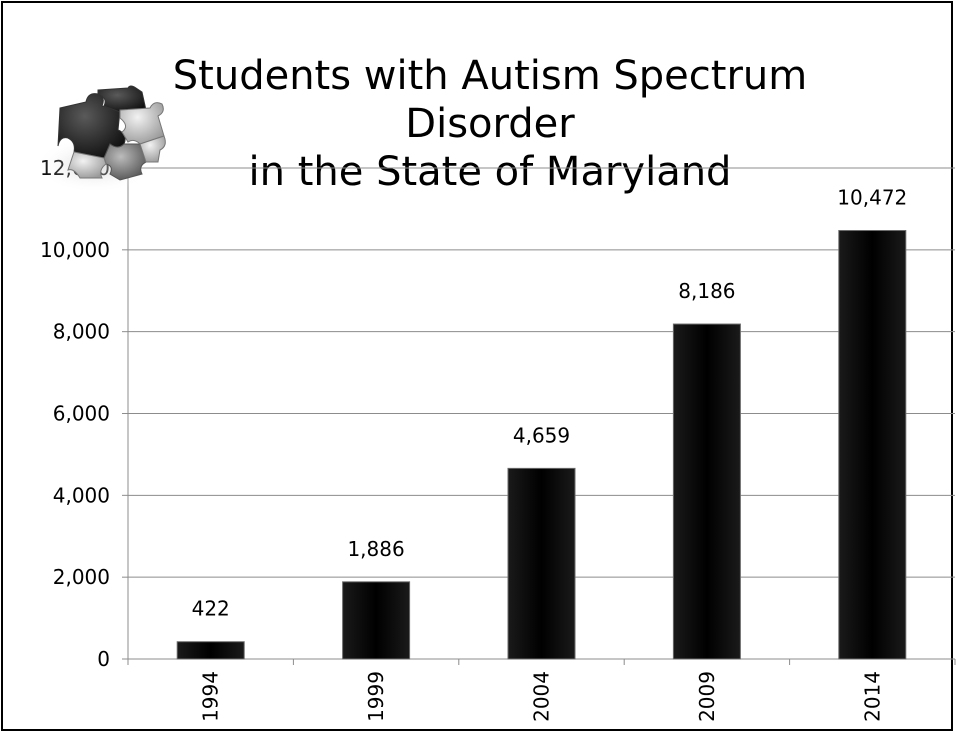 The height and width of the screenshot is (731, 956). Describe the element at coordinates (103, 659) in the screenshot. I see `y-tick-label: 0` at that location.